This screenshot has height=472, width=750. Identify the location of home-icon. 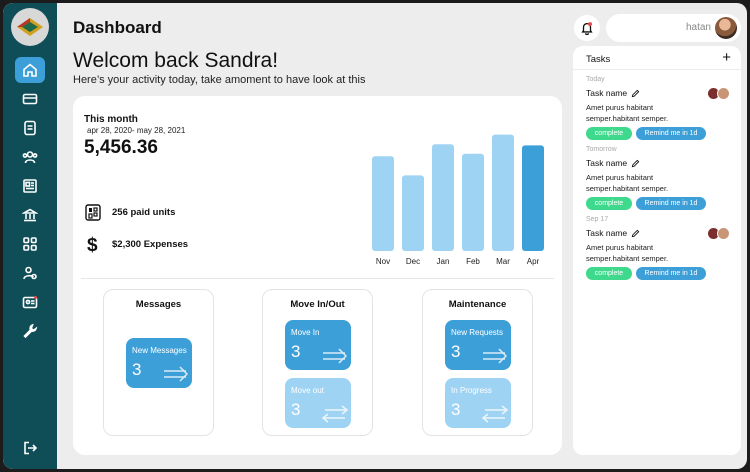
(30, 70).